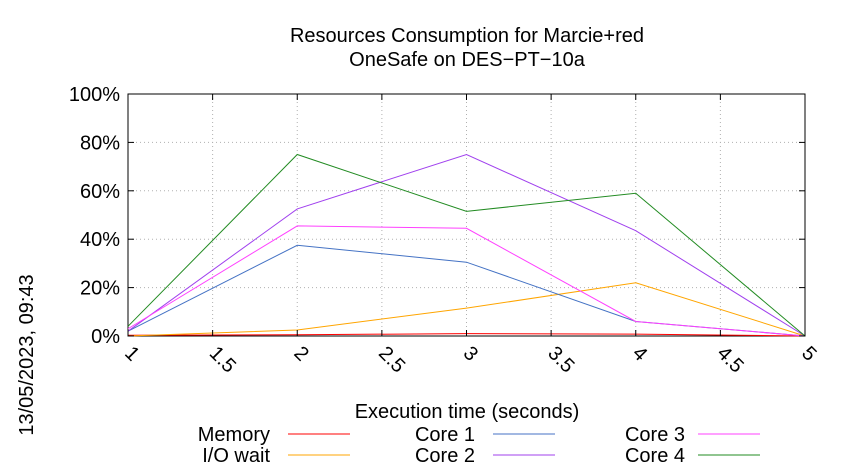 This screenshot has height=475, width=850. I want to click on x-tick-label: 4, so click(639, 353).